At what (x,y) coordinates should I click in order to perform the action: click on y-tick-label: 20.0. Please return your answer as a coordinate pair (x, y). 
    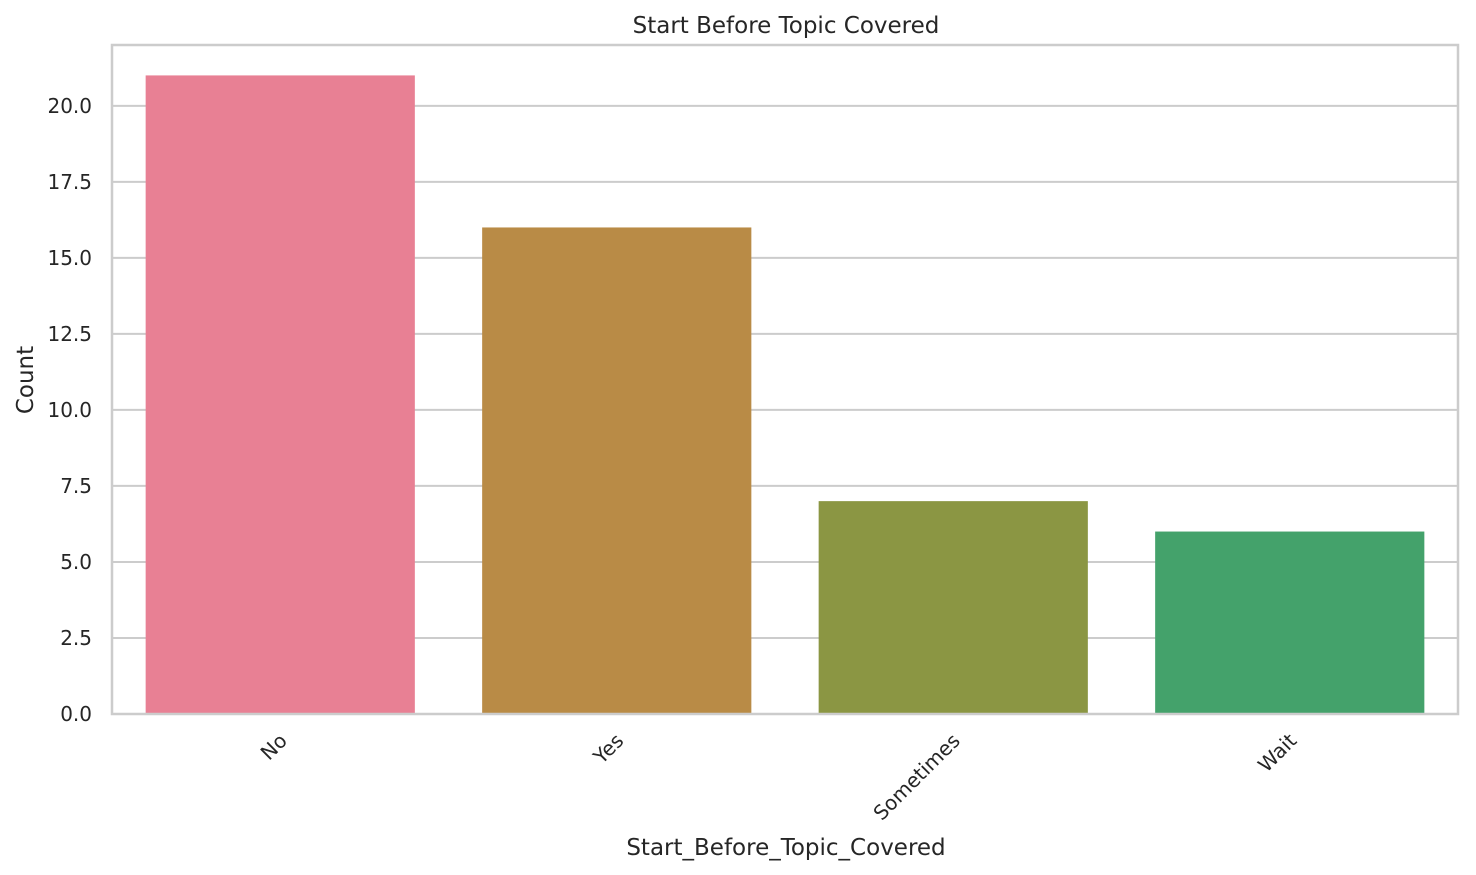
    Looking at the image, I should click on (69, 106).